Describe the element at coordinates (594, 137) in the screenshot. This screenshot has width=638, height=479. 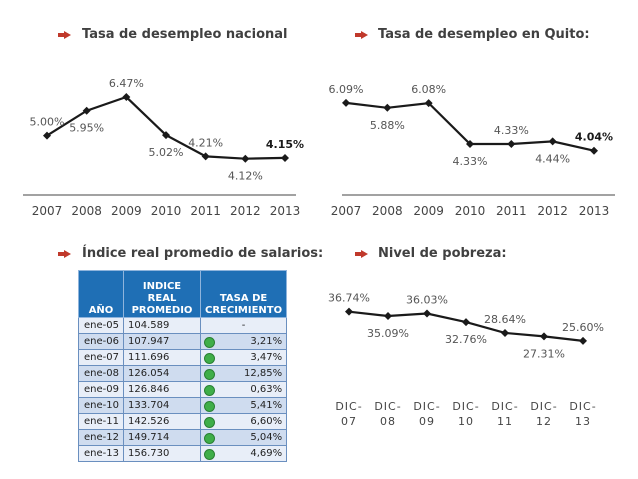
I see `data-label: 4.04%` at that location.